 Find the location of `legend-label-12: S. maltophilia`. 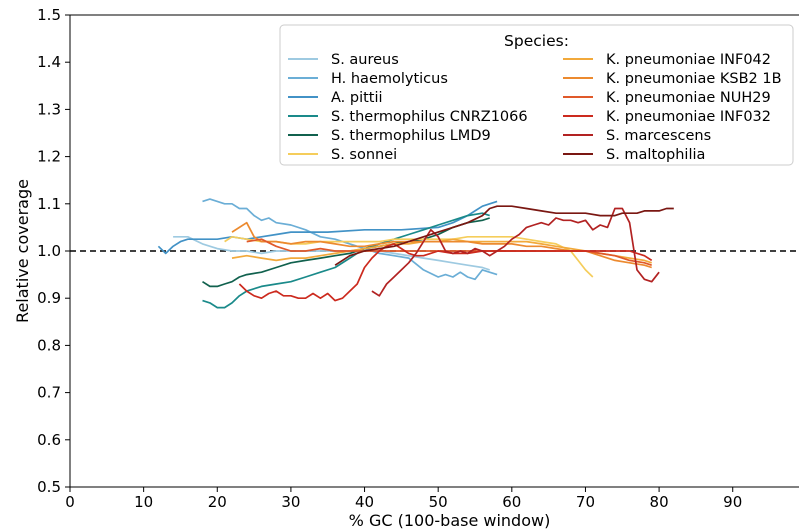

legend-label-12: S. maltophilia is located at coordinates (655, 155).